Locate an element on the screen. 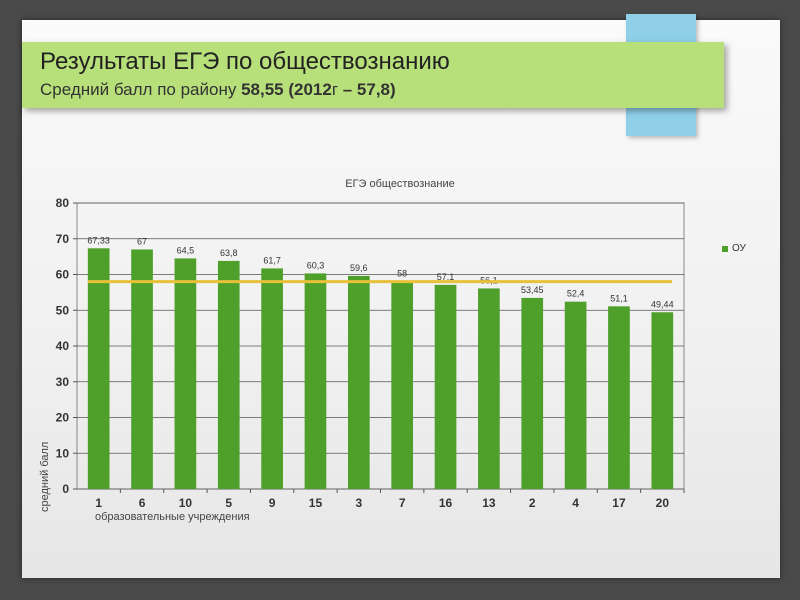 Image resolution: width=800 pixels, height=600 pixels. subtitle-tail: – 57,8) is located at coordinates (367, 89).